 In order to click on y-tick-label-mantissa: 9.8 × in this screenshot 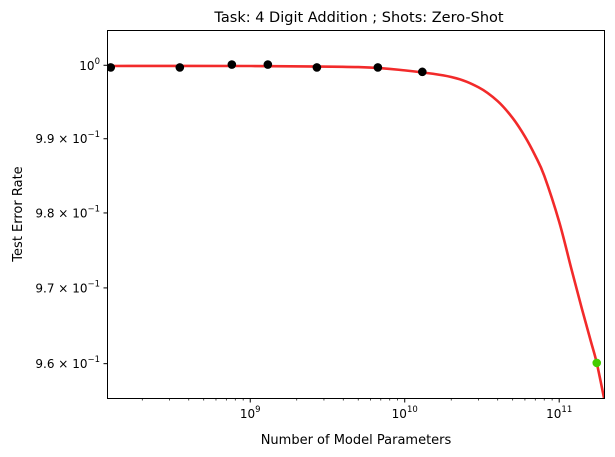, I will do `click(53, 213)`.